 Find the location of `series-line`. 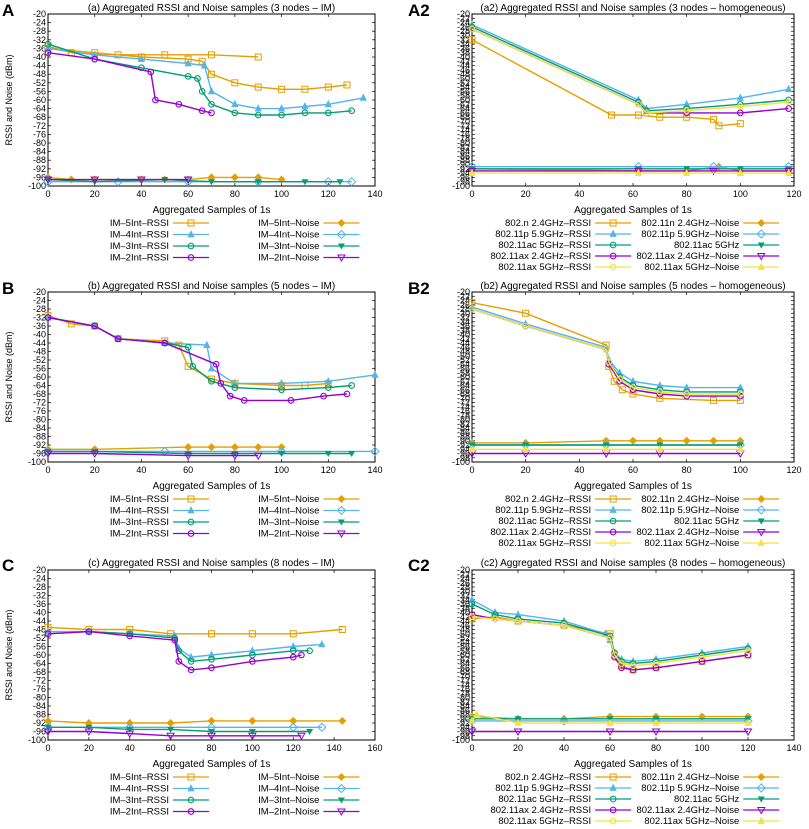

series-line is located at coordinates (199, 79).